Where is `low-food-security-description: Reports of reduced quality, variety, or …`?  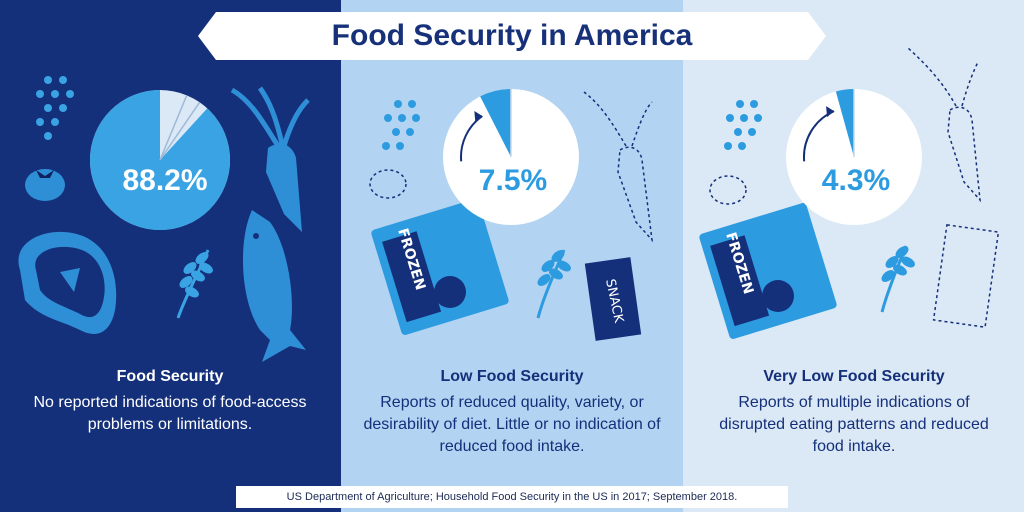
low-food-security-description: Reports of reduced quality, variety, or … is located at coordinates (512, 424).